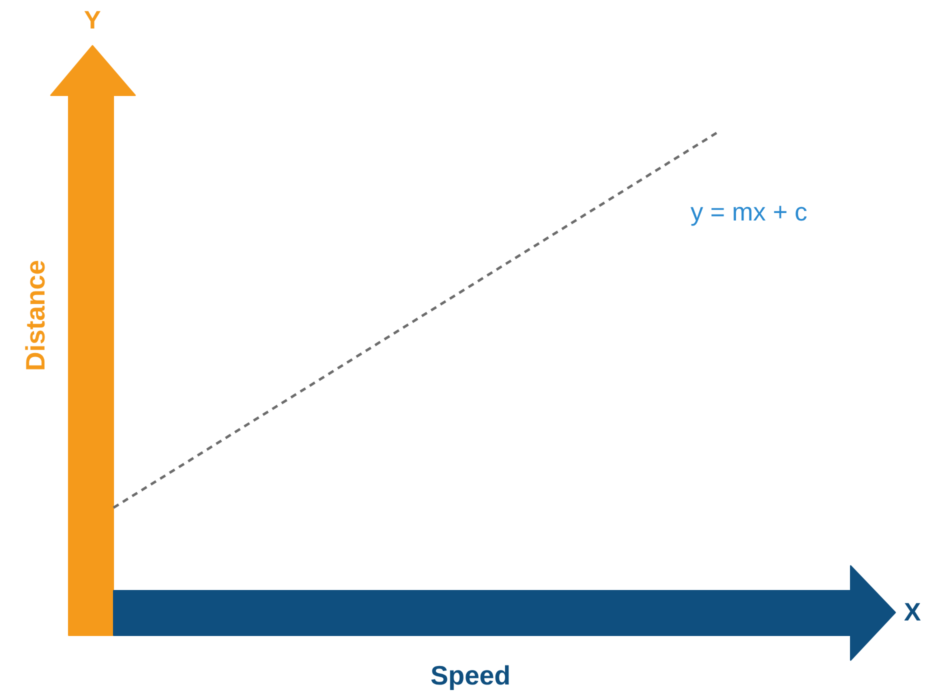  What do you see at coordinates (913, 612) in the screenshot?
I see `text: X` at bounding box center [913, 612].